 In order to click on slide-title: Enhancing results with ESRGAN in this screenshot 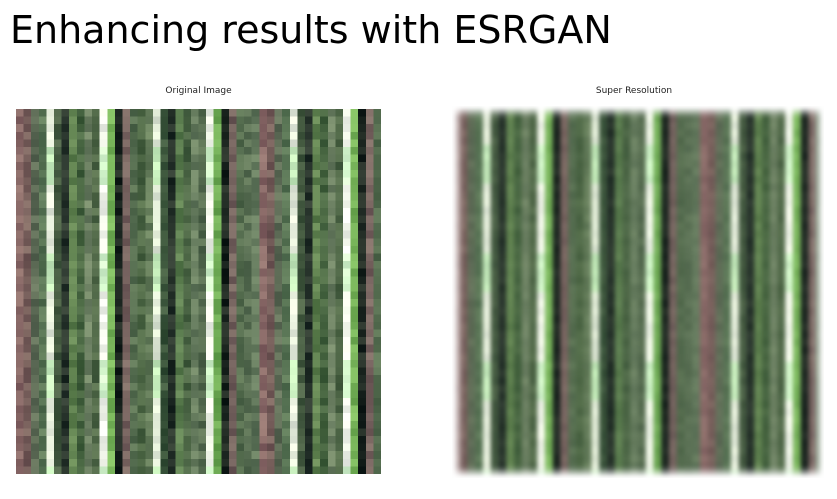, I will do `click(311, 30)`.